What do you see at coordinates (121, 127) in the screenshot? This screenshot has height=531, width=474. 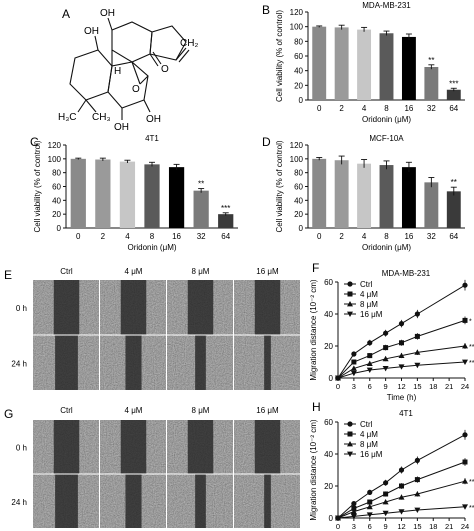 I see `structure-label-oh-4: OH` at bounding box center [121, 127].